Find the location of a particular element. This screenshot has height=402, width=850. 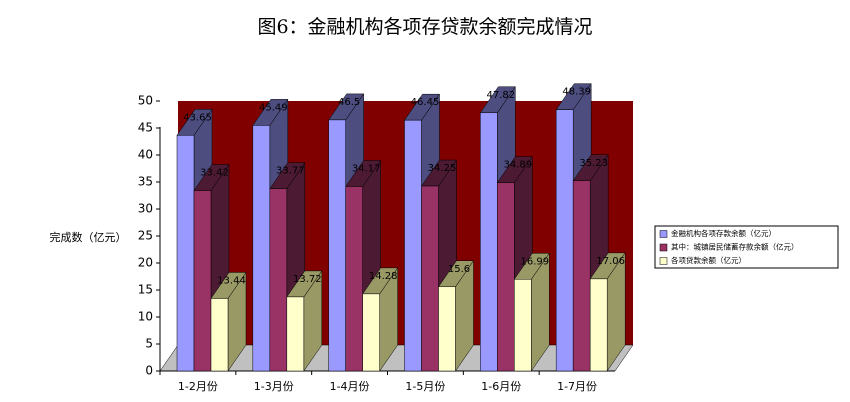

data-label: 34.89 is located at coordinates (518, 165).